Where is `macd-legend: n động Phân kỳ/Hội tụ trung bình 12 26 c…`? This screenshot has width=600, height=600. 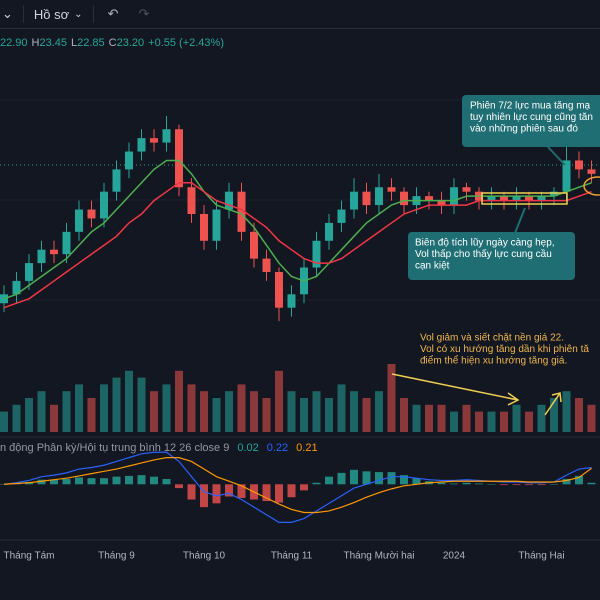
macd-legend: n động Phân kỳ/Hội tụ trung bình 12 26 c… is located at coordinates (159, 448).